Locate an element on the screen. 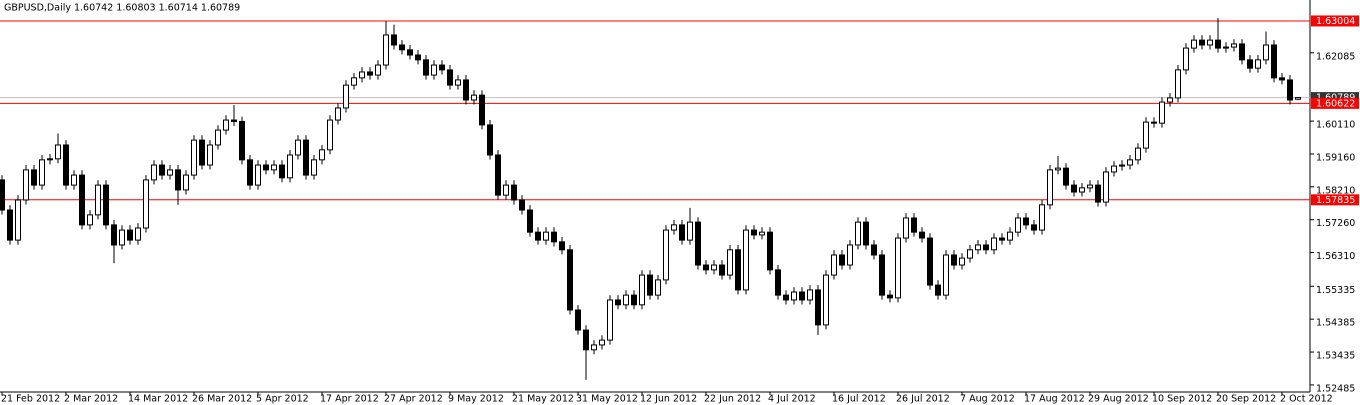  x-tick-label: 17 Apr 2012 is located at coordinates (349, 399).